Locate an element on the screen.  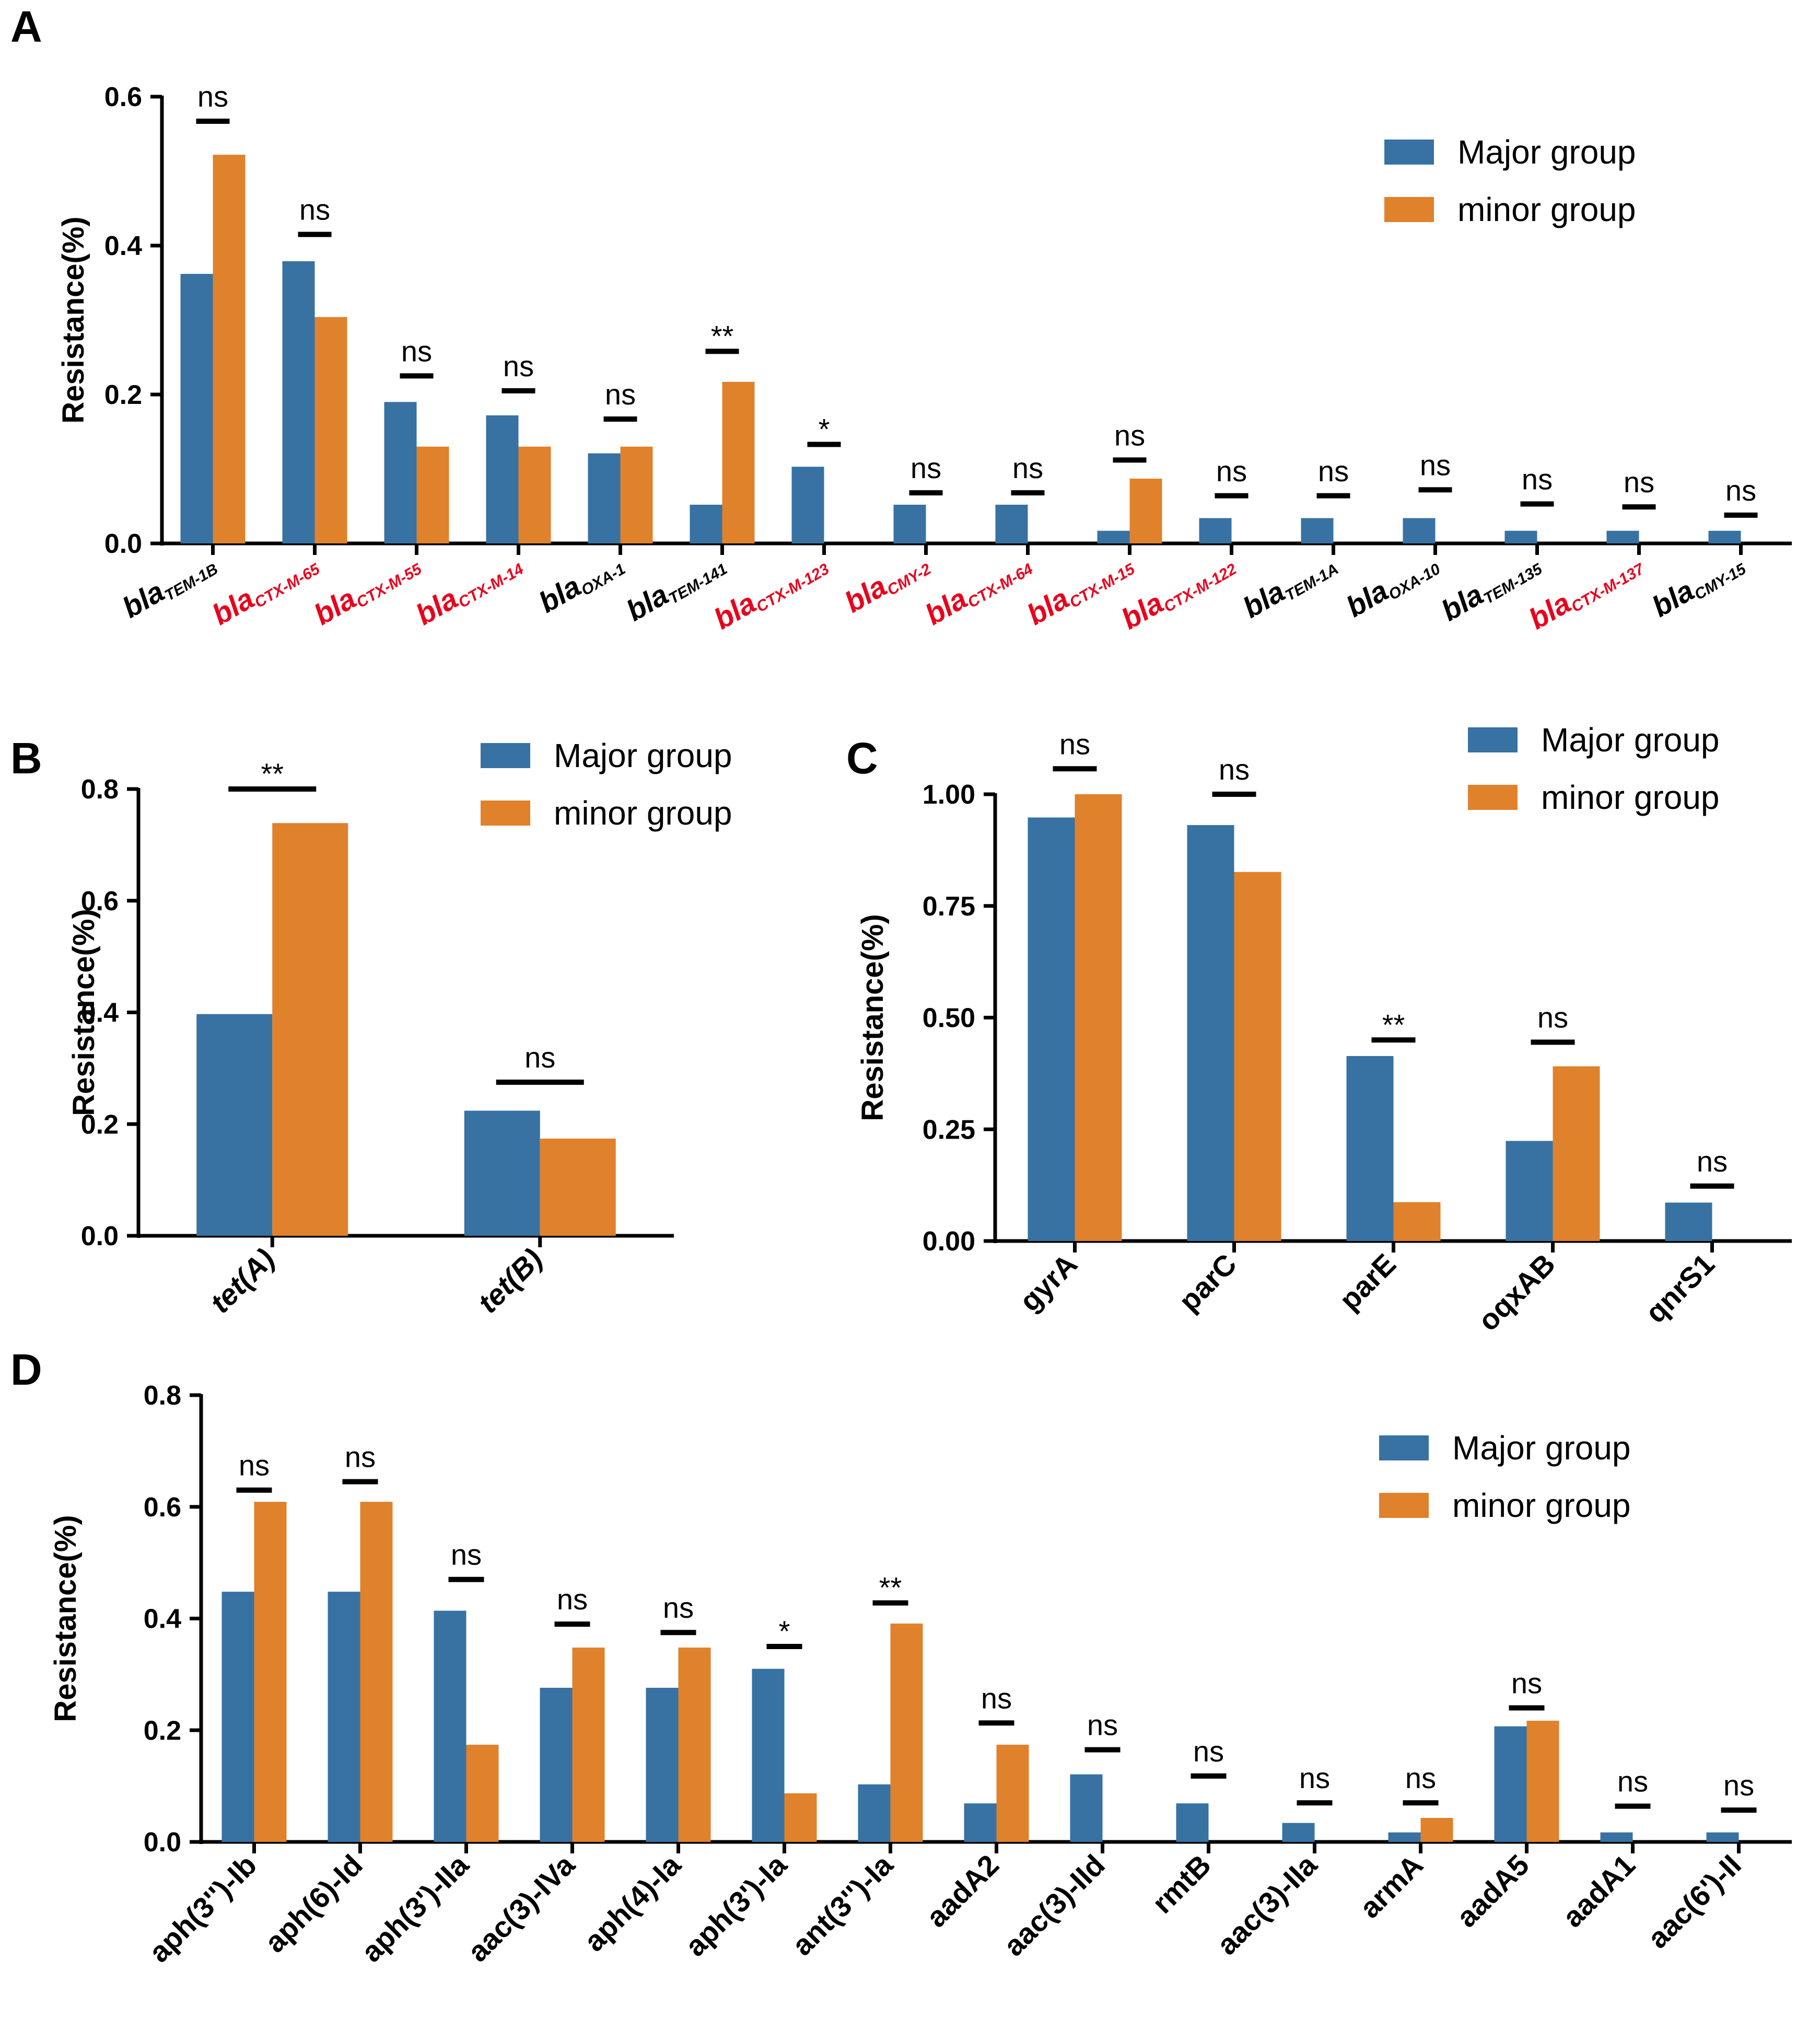
x-tick-label: tet(A) is located at coordinates (242, 1280).